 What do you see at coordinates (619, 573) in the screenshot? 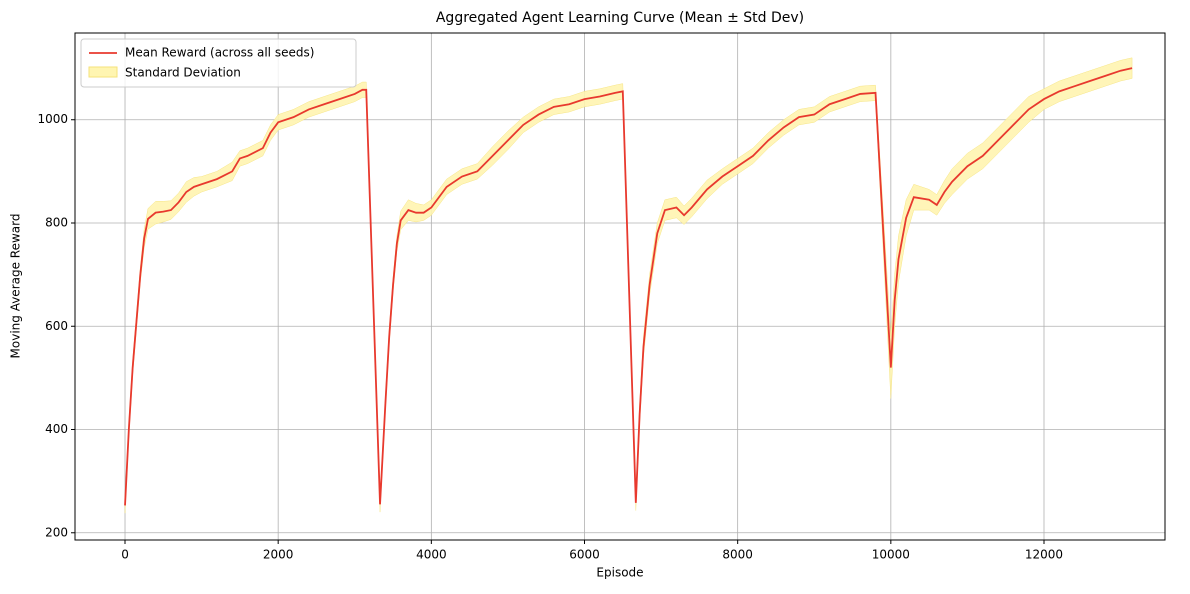
I see `x-axis-label: Episode` at bounding box center [619, 573].